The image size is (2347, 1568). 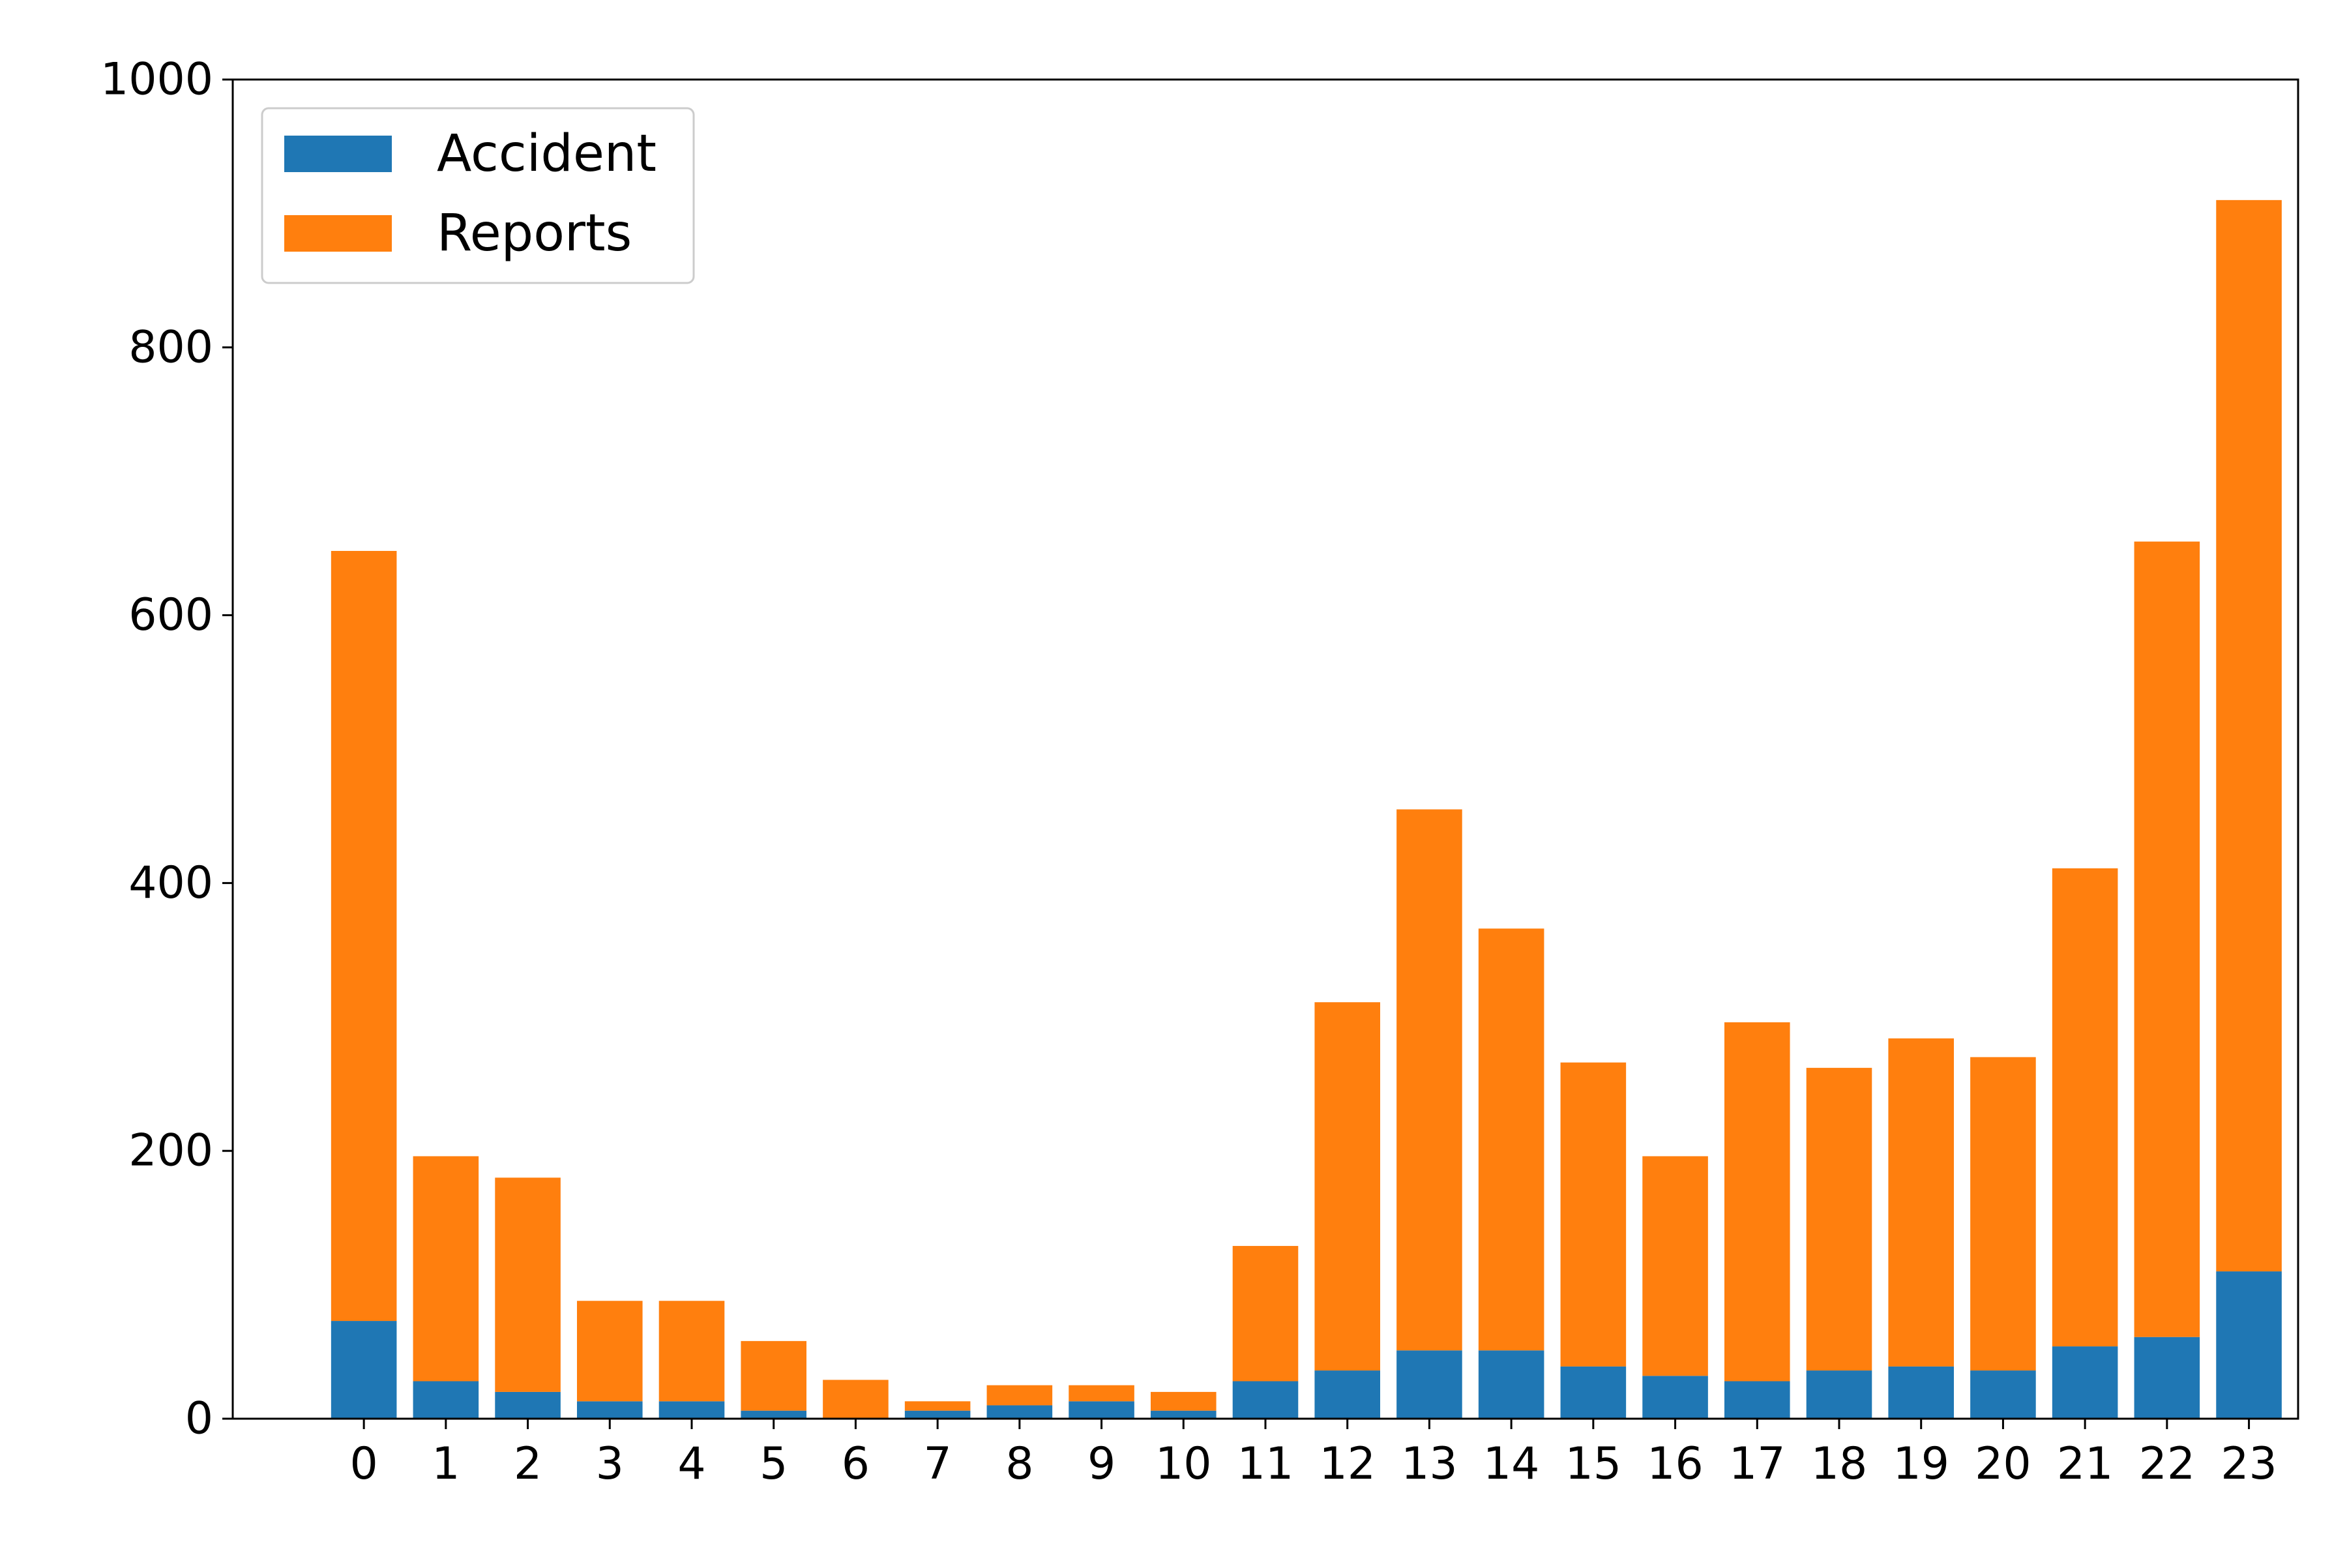 What do you see at coordinates (1511, 1464) in the screenshot?
I see `x-tick-label: 14` at bounding box center [1511, 1464].